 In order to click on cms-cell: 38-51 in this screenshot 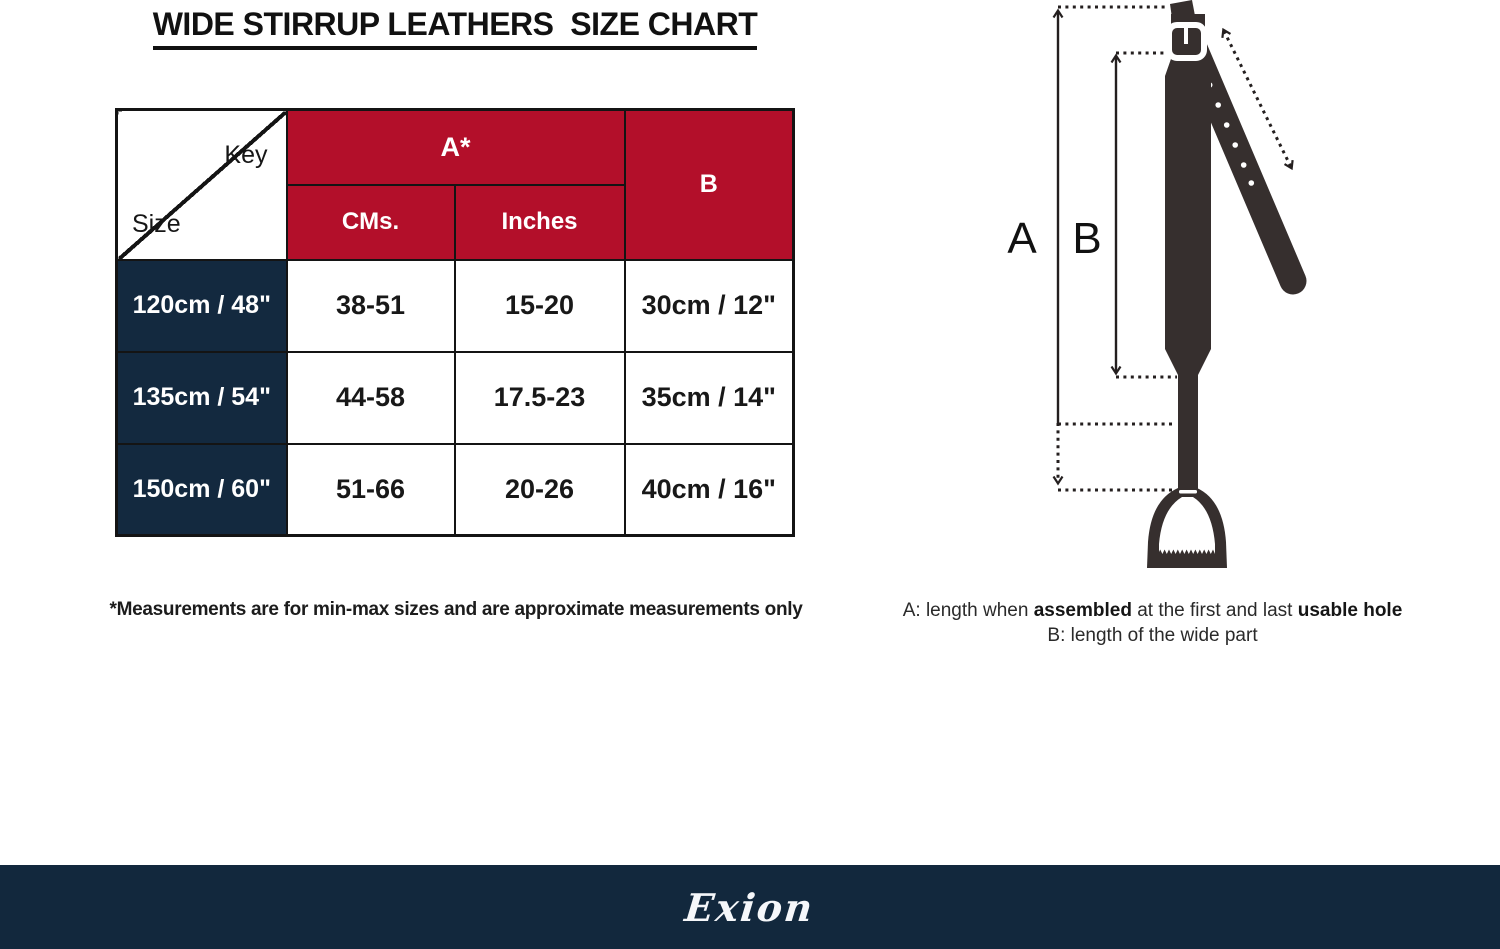, I will do `click(370, 305)`.